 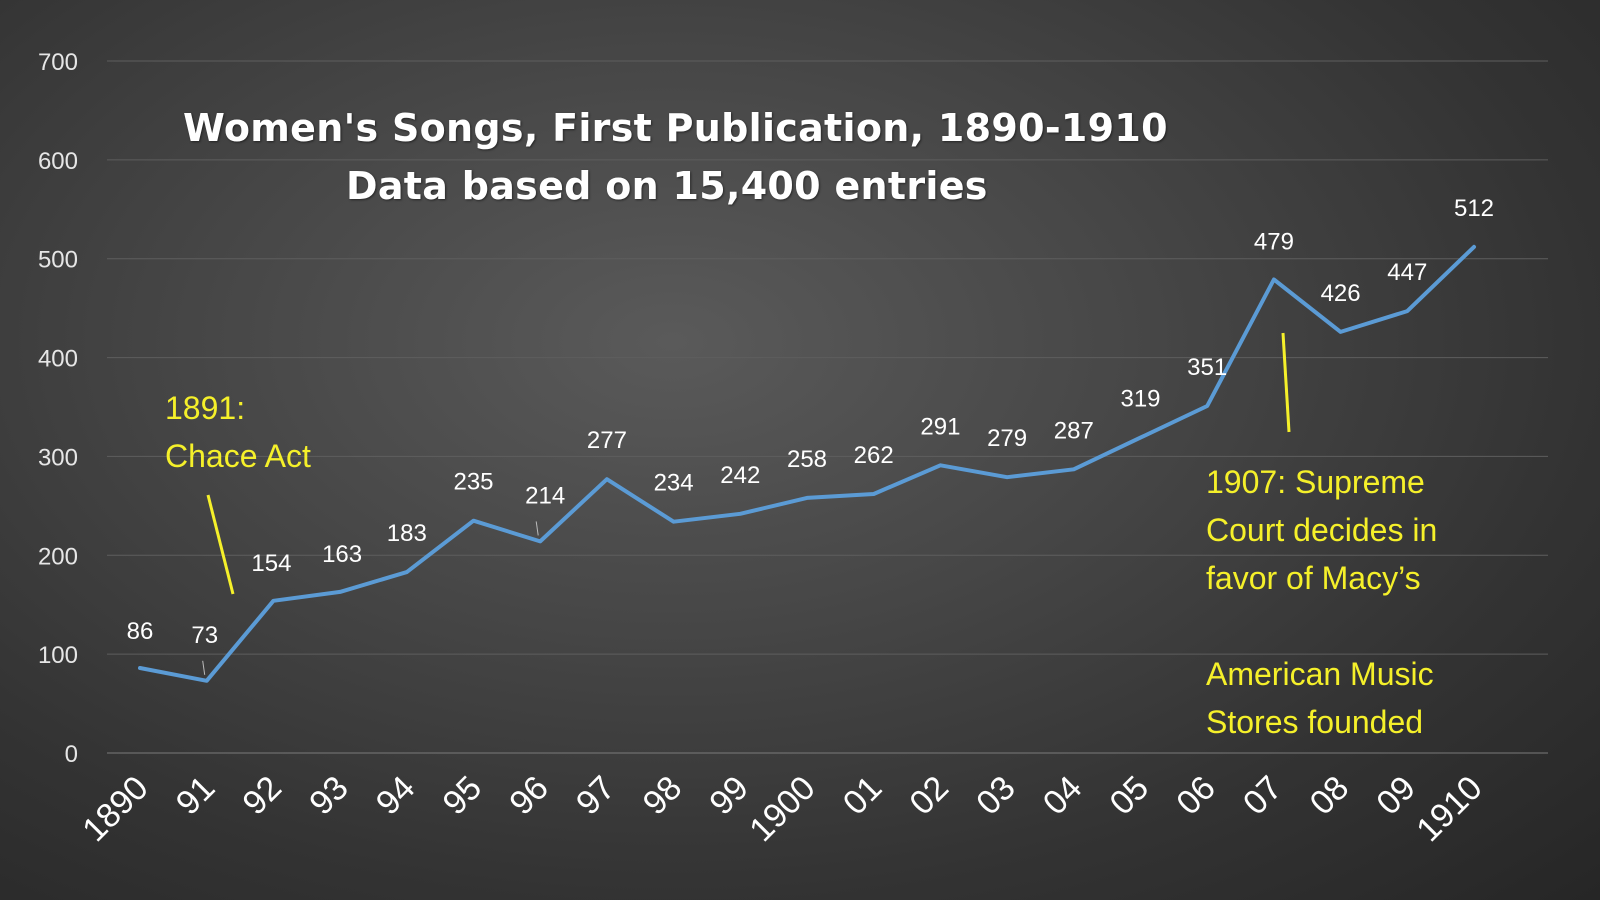 I want to click on annotation-chace-act: 1891: Chace Act, so click(x=238, y=432).